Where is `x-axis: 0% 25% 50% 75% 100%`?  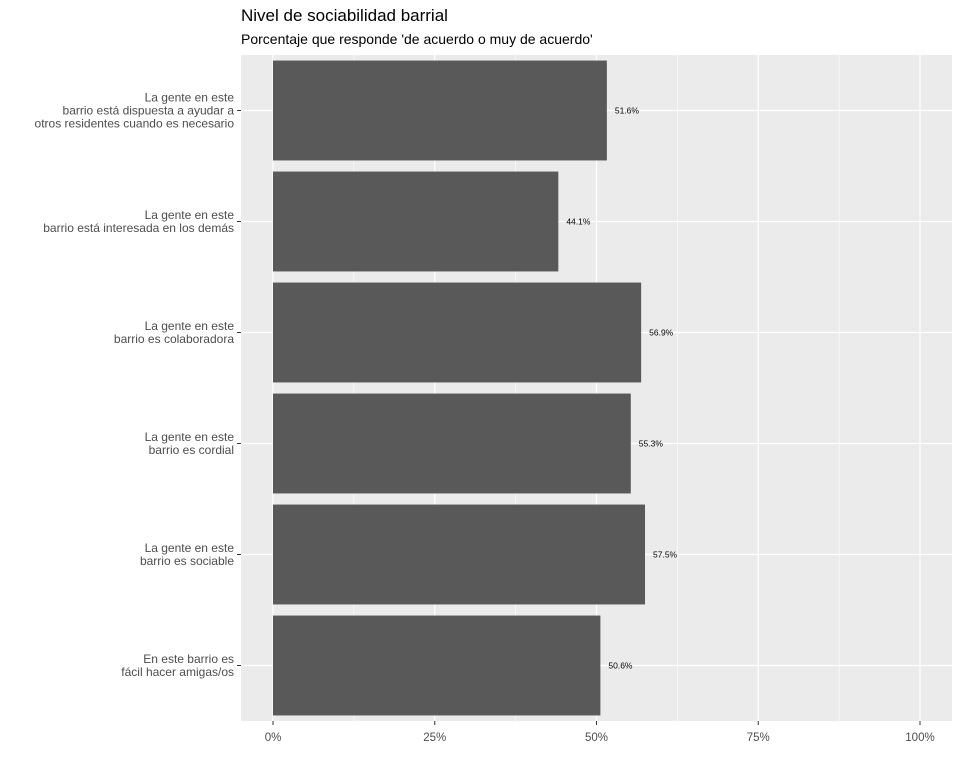
x-axis: 0% 25% 50% 75% 100% is located at coordinates (600, 732).